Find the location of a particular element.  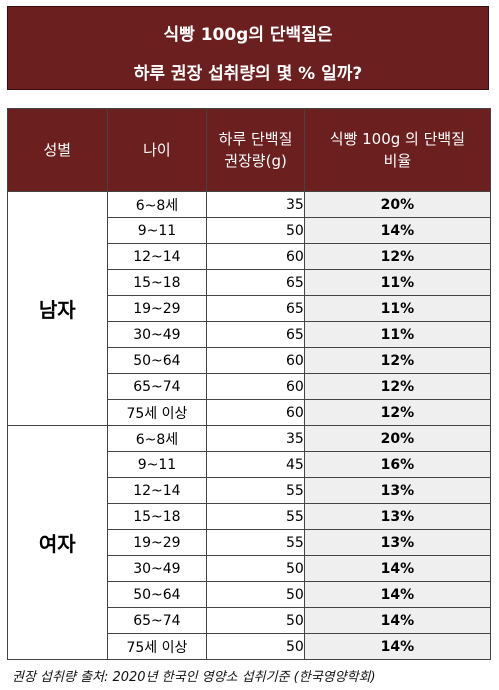

header-requirement-line1: 하루 단백질 is located at coordinates (255, 139).